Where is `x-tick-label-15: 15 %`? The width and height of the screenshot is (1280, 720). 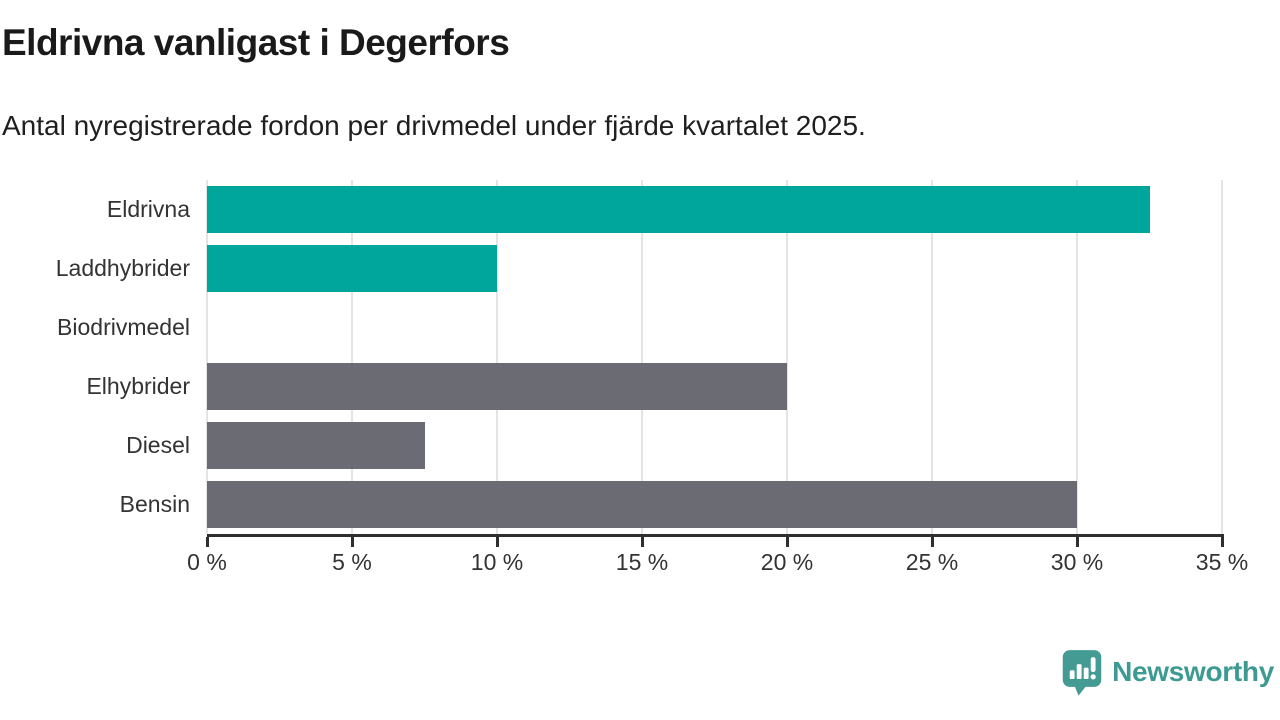
x-tick-label-15: 15 % is located at coordinates (642, 562).